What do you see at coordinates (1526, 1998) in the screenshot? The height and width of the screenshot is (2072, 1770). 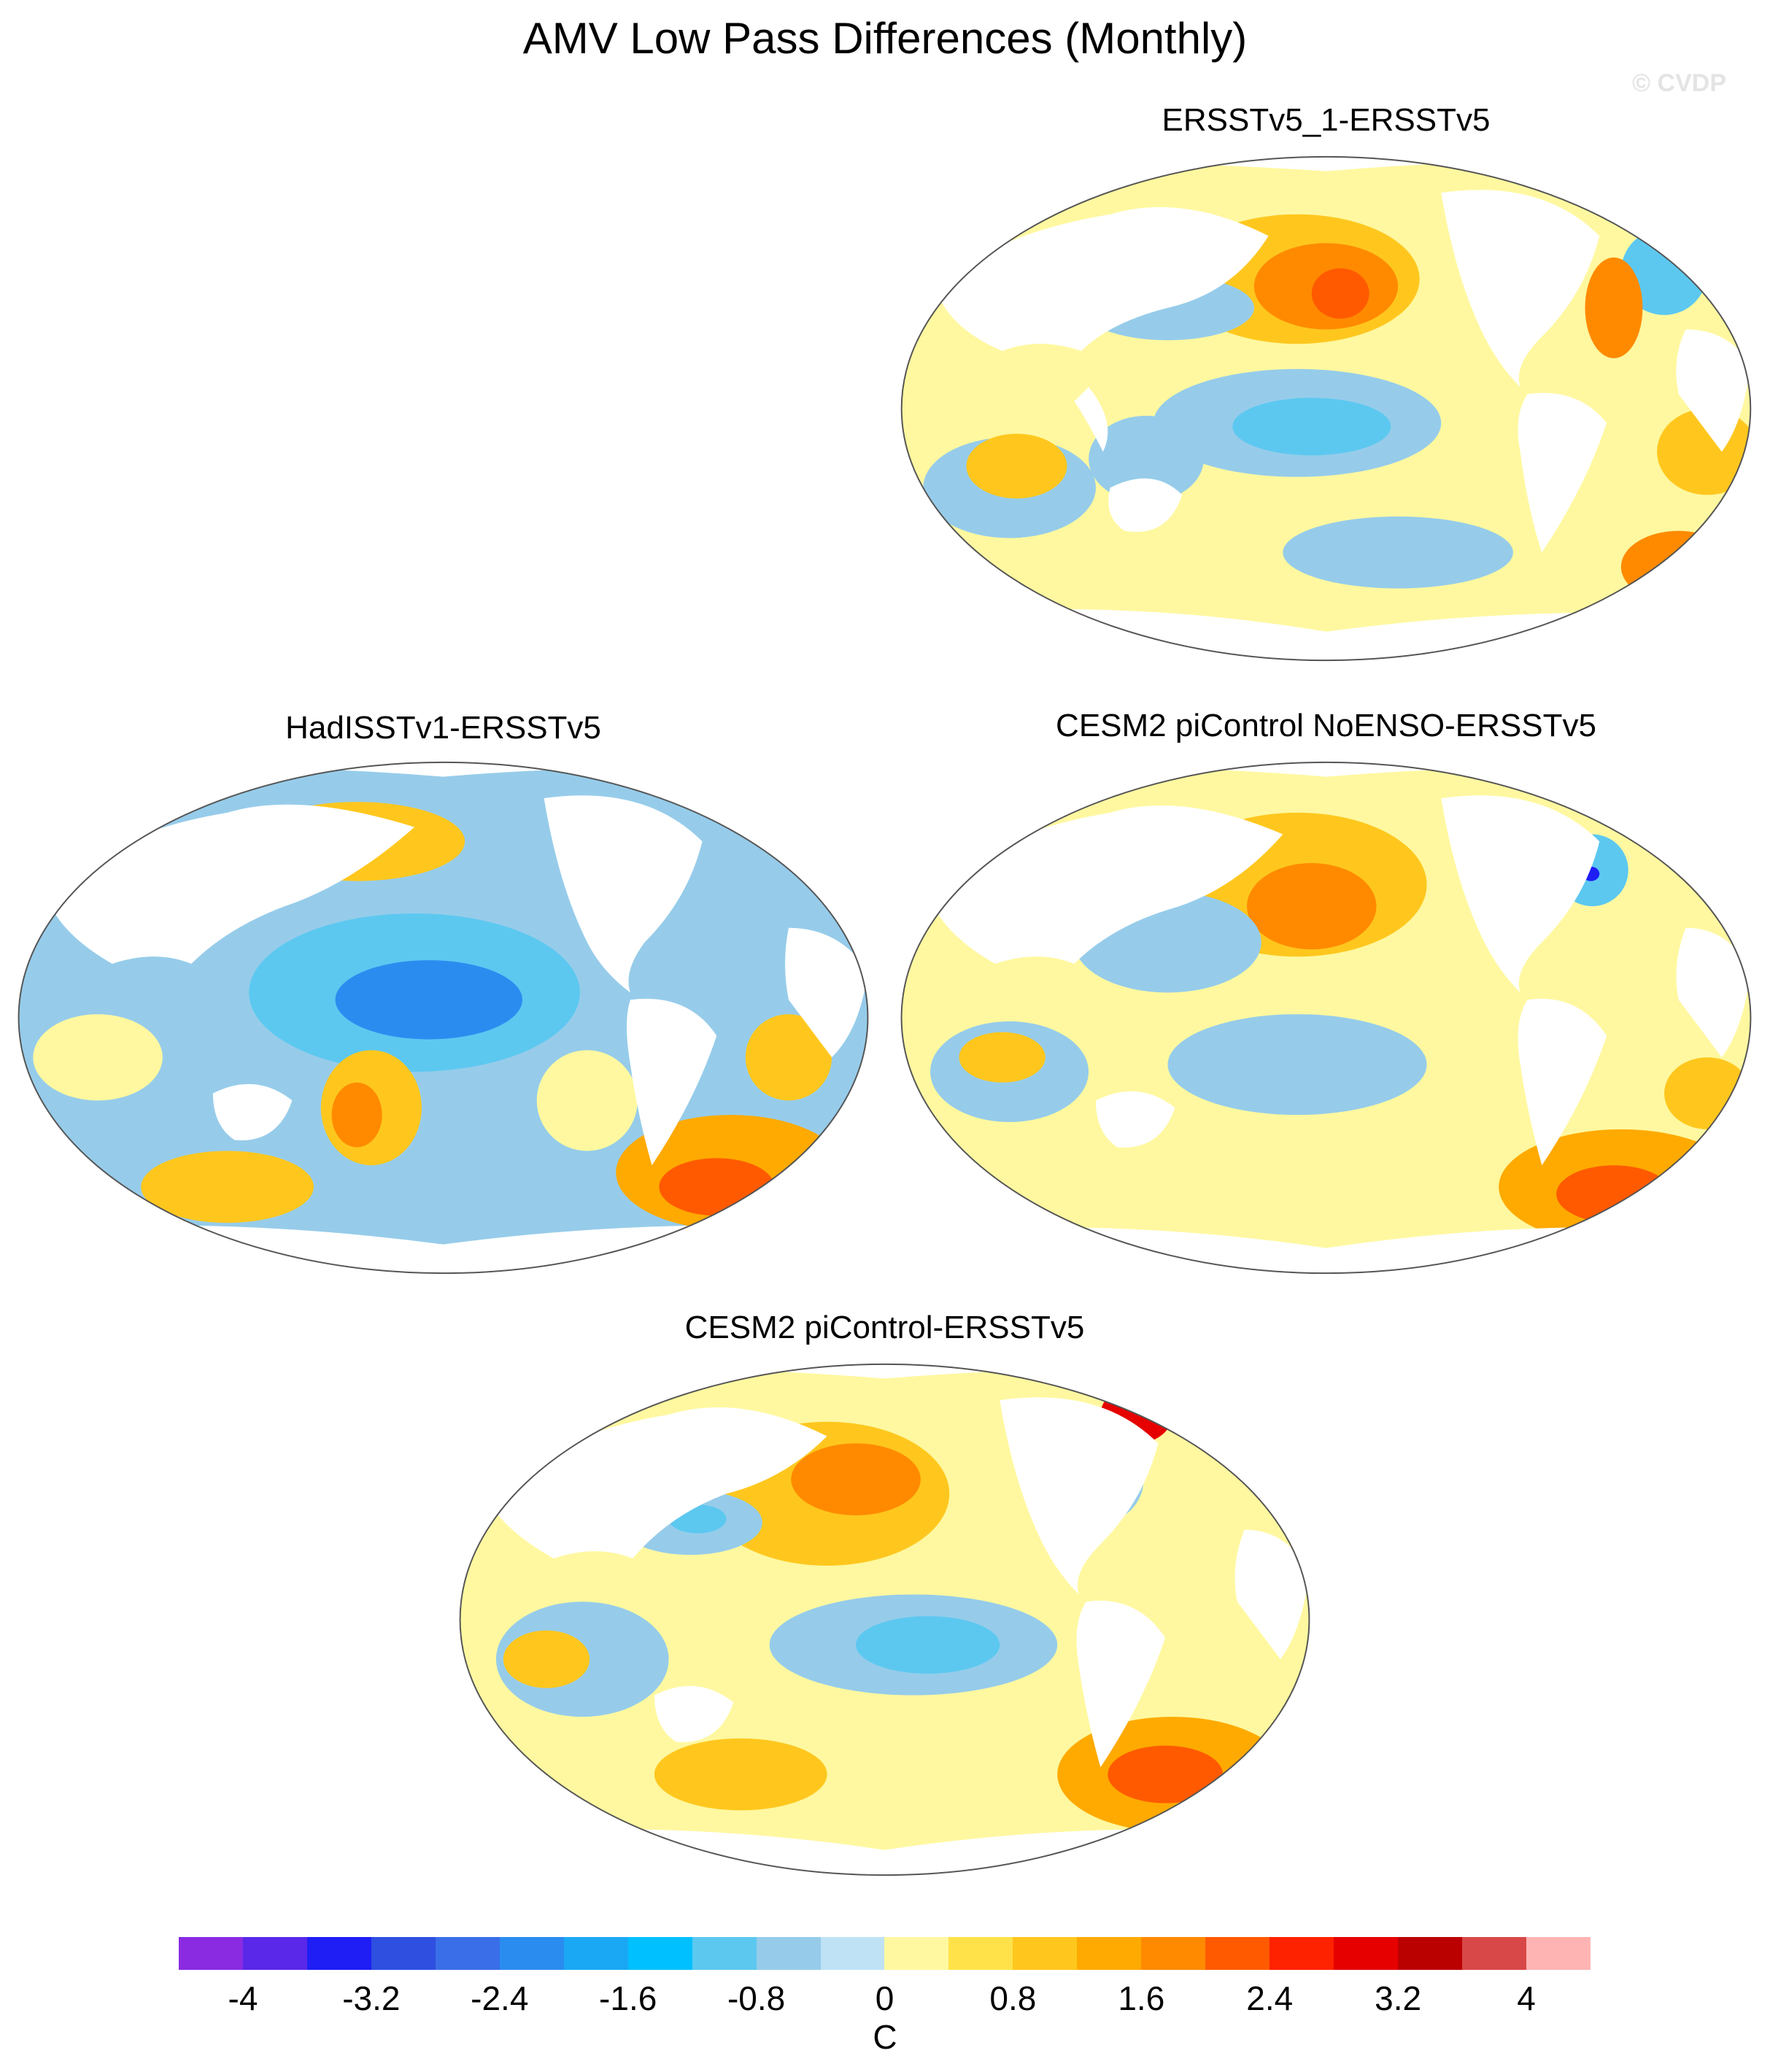 I see `colorbar-tick-label: 4` at bounding box center [1526, 1998].